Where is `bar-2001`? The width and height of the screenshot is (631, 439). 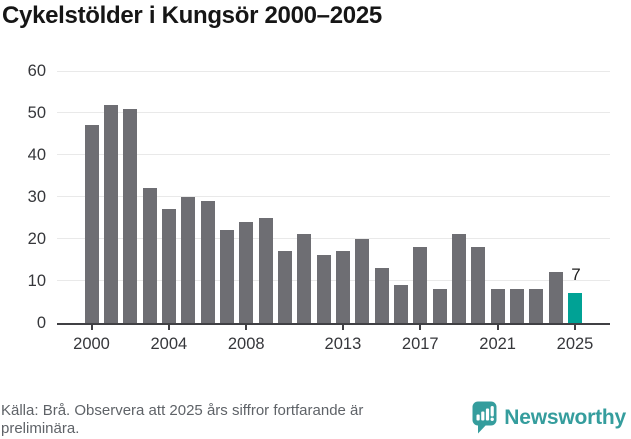 bar-2001 is located at coordinates (110, 214).